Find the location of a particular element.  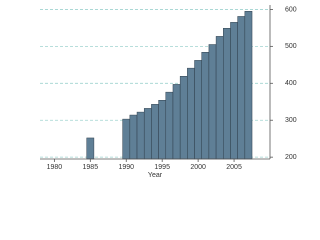

y-tick-label: 600 is located at coordinates (291, 9).